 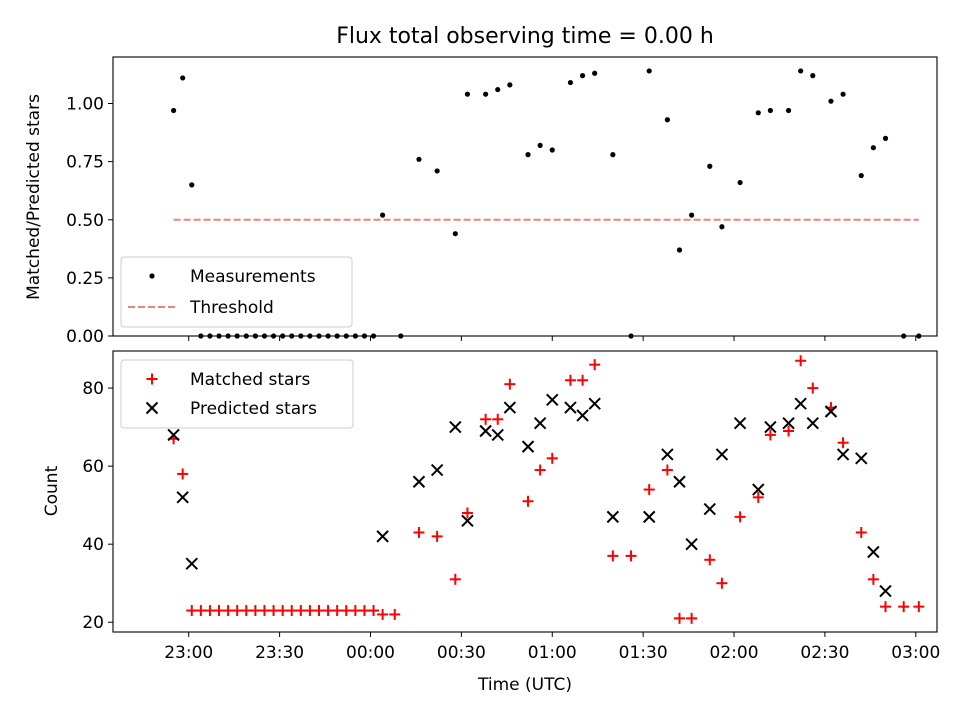 What do you see at coordinates (915, 653) in the screenshot?
I see `xtick-label: 03:00` at bounding box center [915, 653].